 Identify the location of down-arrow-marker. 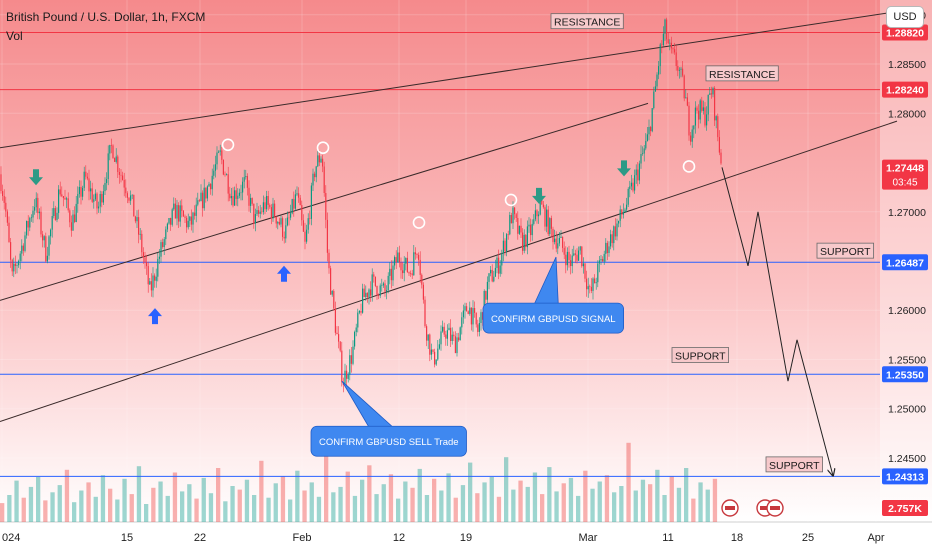
(624, 168).